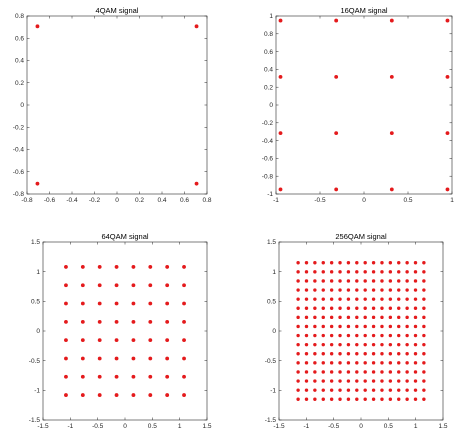  I want to click on x-tick-label: 0.4, so click(161, 200).